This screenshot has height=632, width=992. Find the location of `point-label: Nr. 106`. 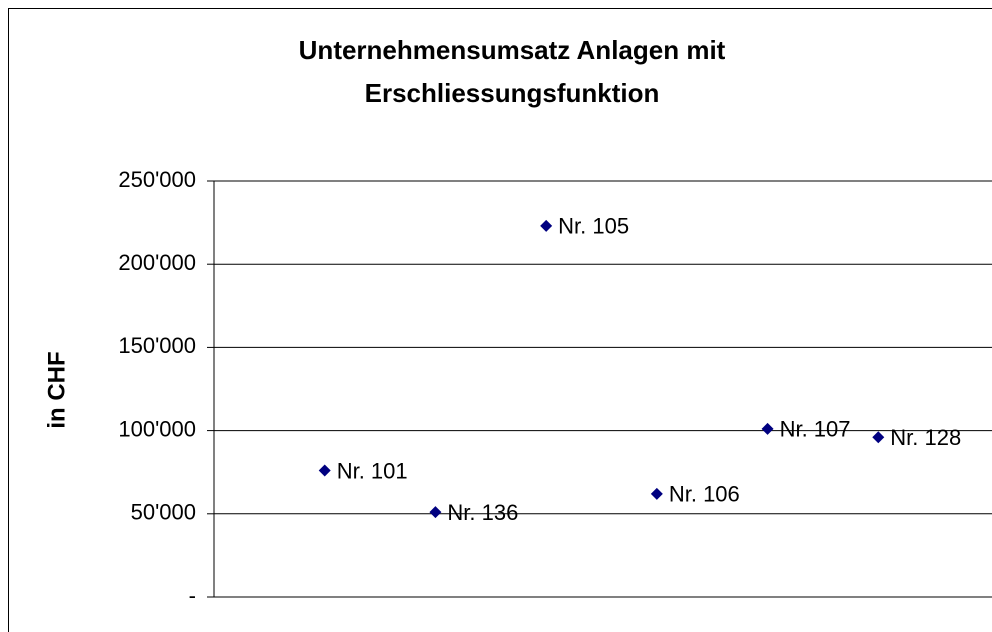

point-label: Nr. 106 is located at coordinates (704, 494).